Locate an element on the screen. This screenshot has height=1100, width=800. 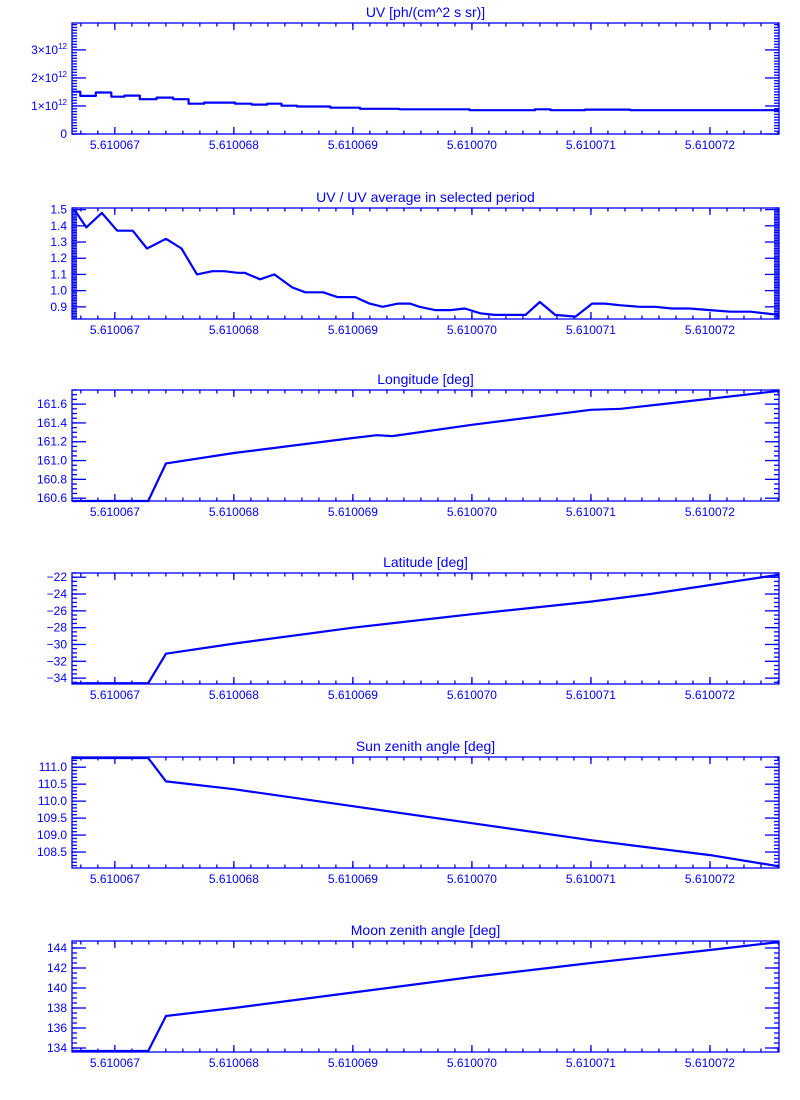
y-tick-base: −26 is located at coordinates (57, 611).